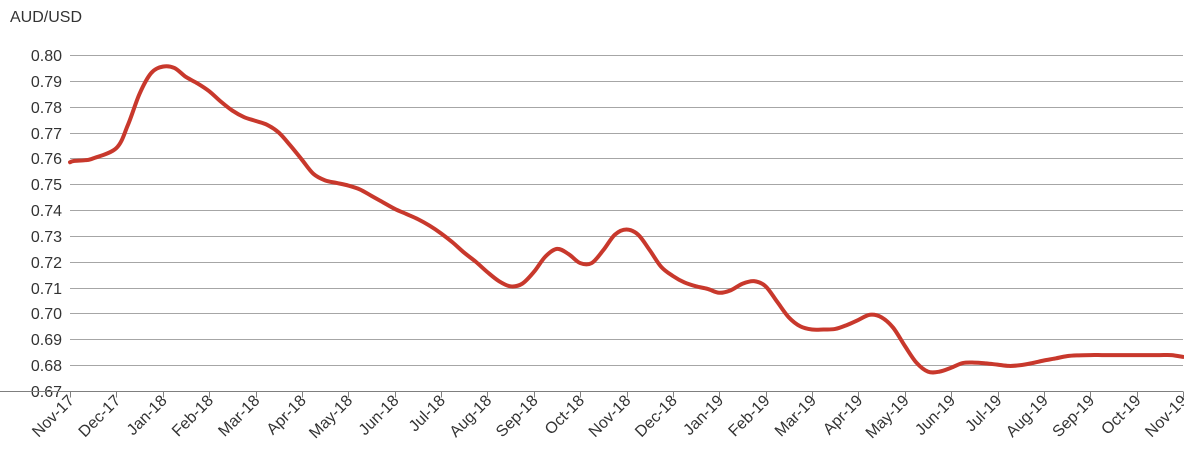 The height and width of the screenshot is (459, 1184). I want to click on x-tick-label: Jul-18, so click(427, 413).